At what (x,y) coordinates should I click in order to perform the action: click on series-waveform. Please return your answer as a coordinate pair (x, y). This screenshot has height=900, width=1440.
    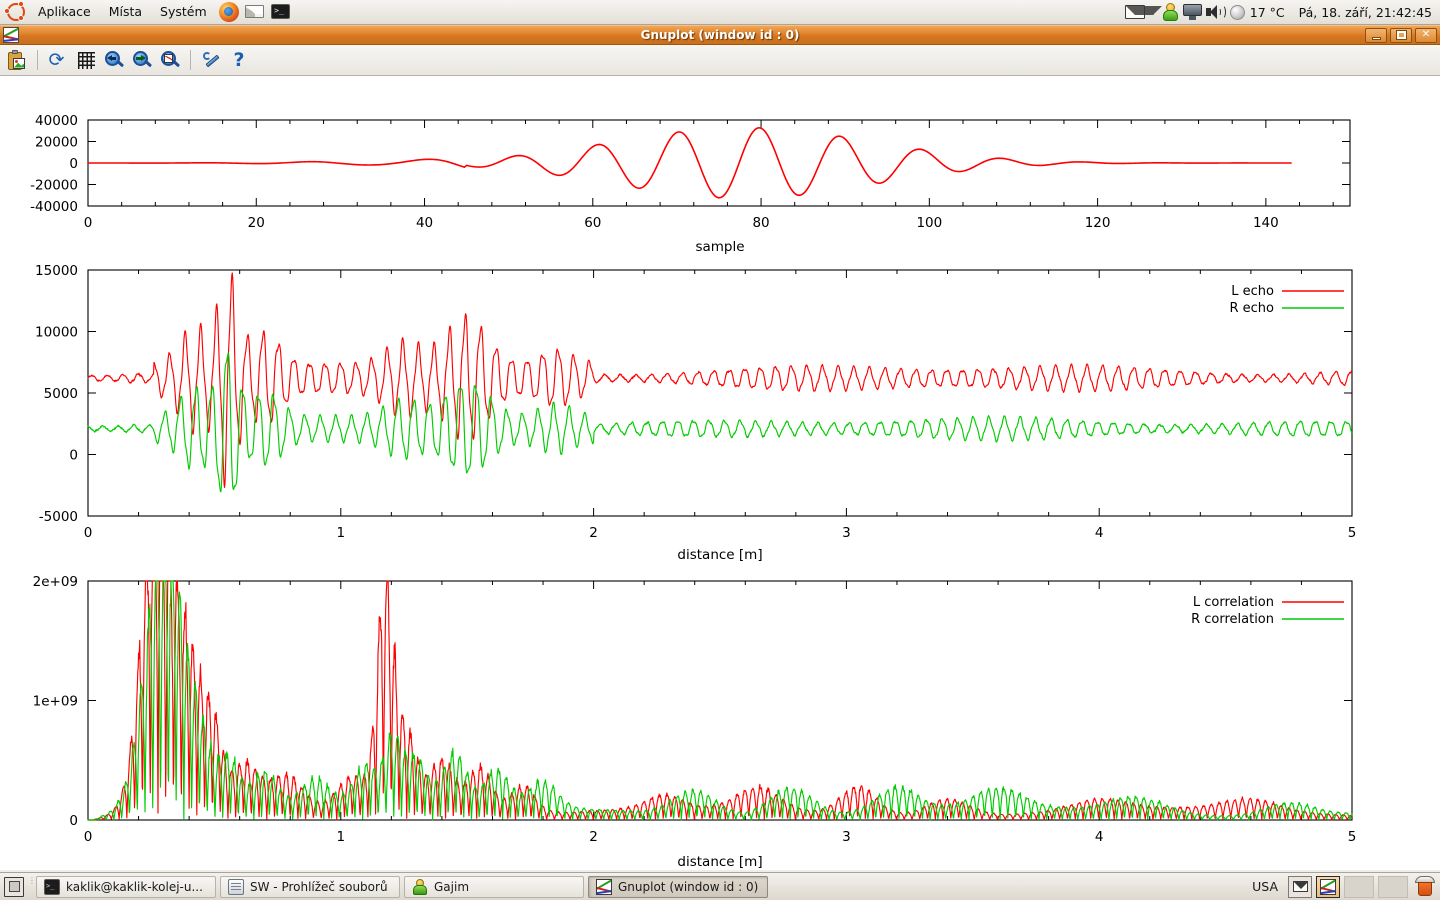
    Looking at the image, I should click on (689, 162).